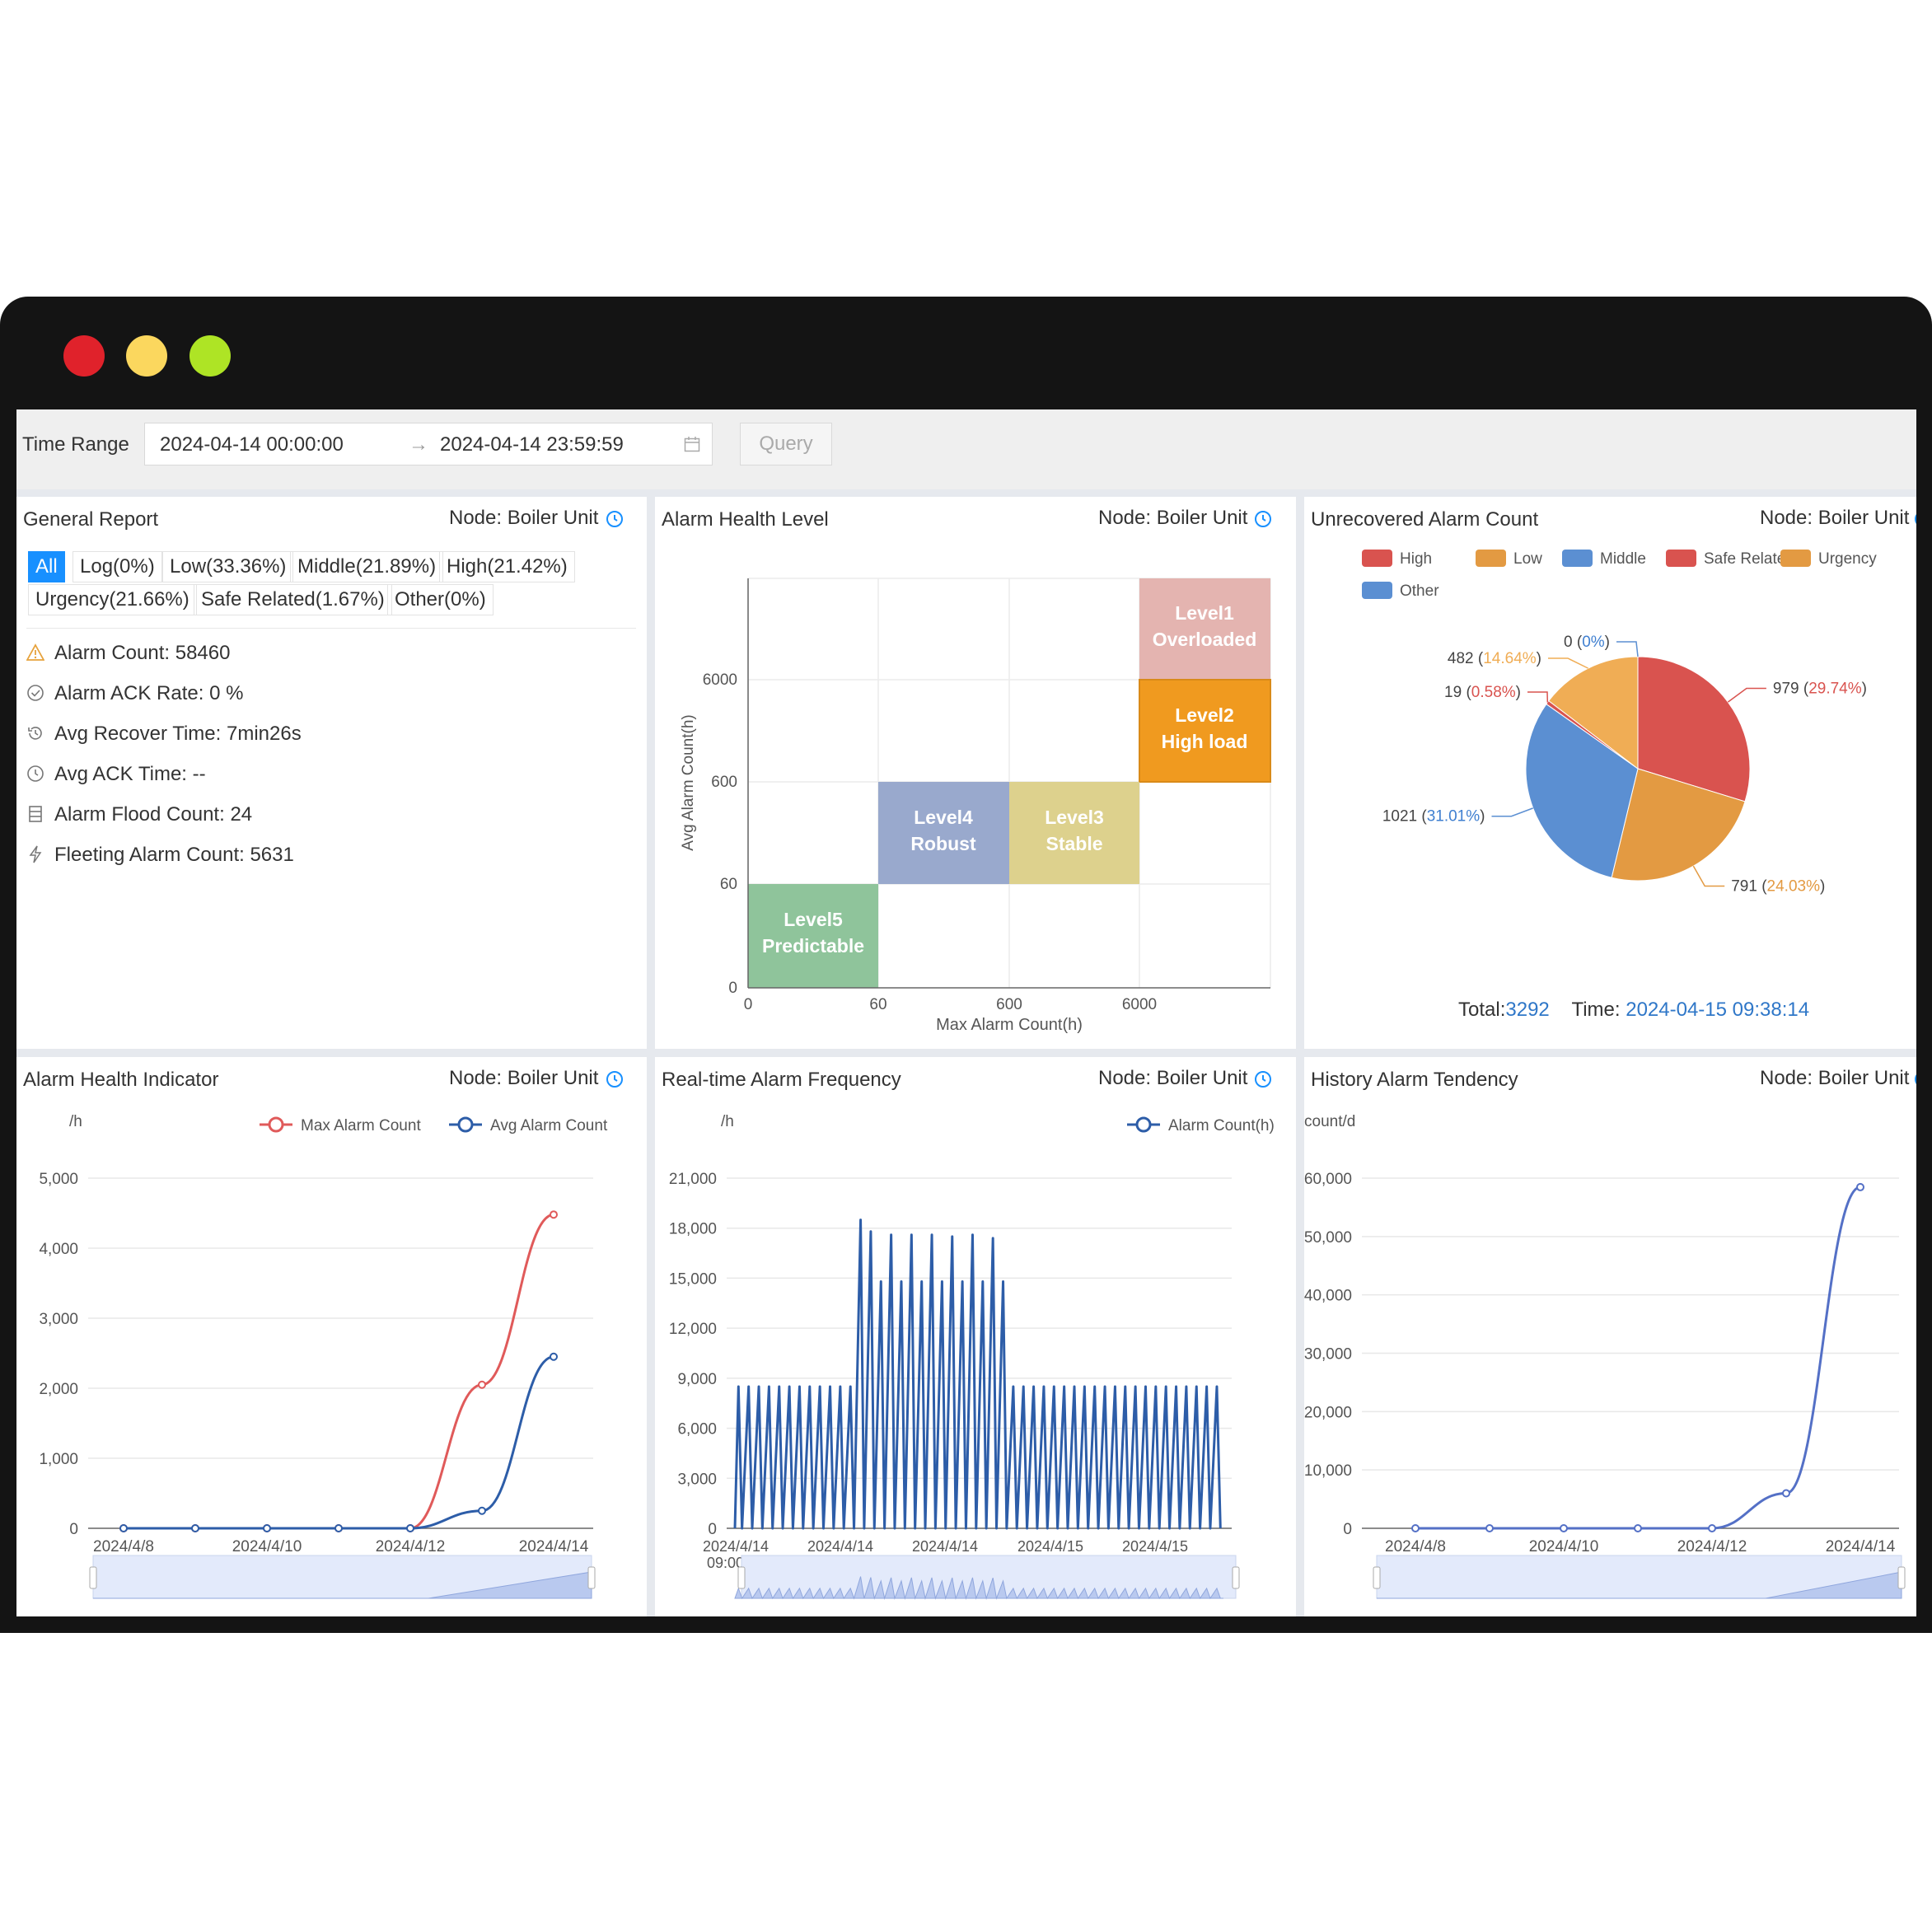 The width and height of the screenshot is (1932, 1932). What do you see at coordinates (1416, 559) in the screenshot?
I see `legend-label: High` at bounding box center [1416, 559].